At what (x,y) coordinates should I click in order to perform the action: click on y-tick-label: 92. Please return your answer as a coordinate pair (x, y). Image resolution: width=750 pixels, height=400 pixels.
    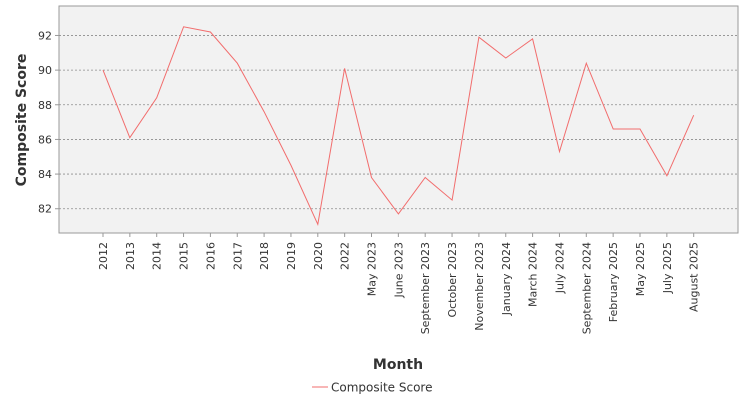
    Looking at the image, I should click on (45, 35).